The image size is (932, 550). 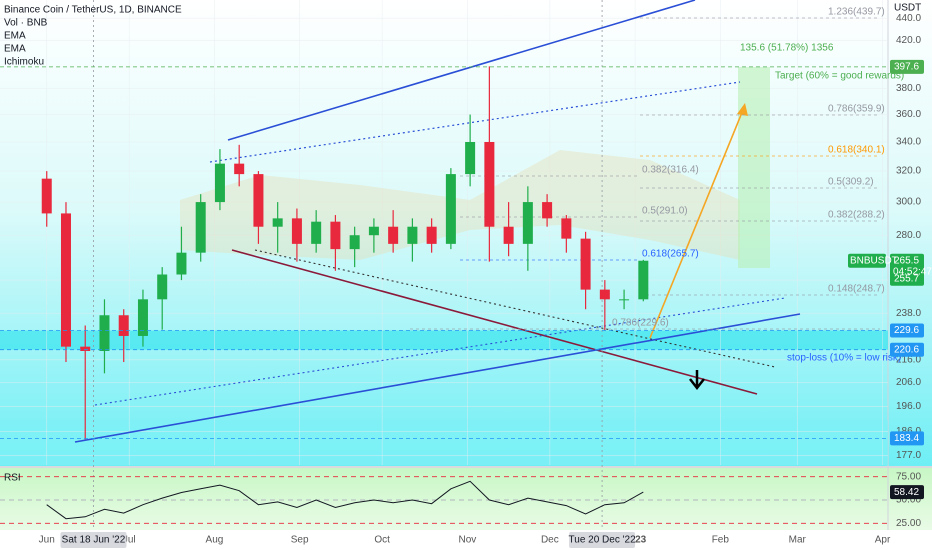 I want to click on symbol-tag, so click(x=867, y=260).